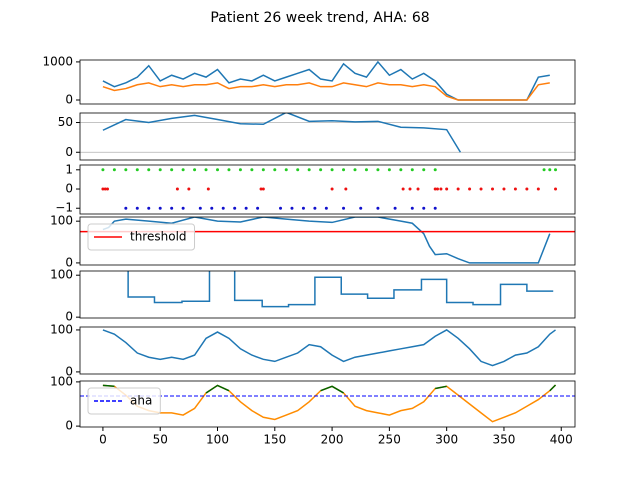 This screenshot has width=640, height=484. Describe the element at coordinates (561, 440) in the screenshot. I see `x-tick-label: 400` at that location.